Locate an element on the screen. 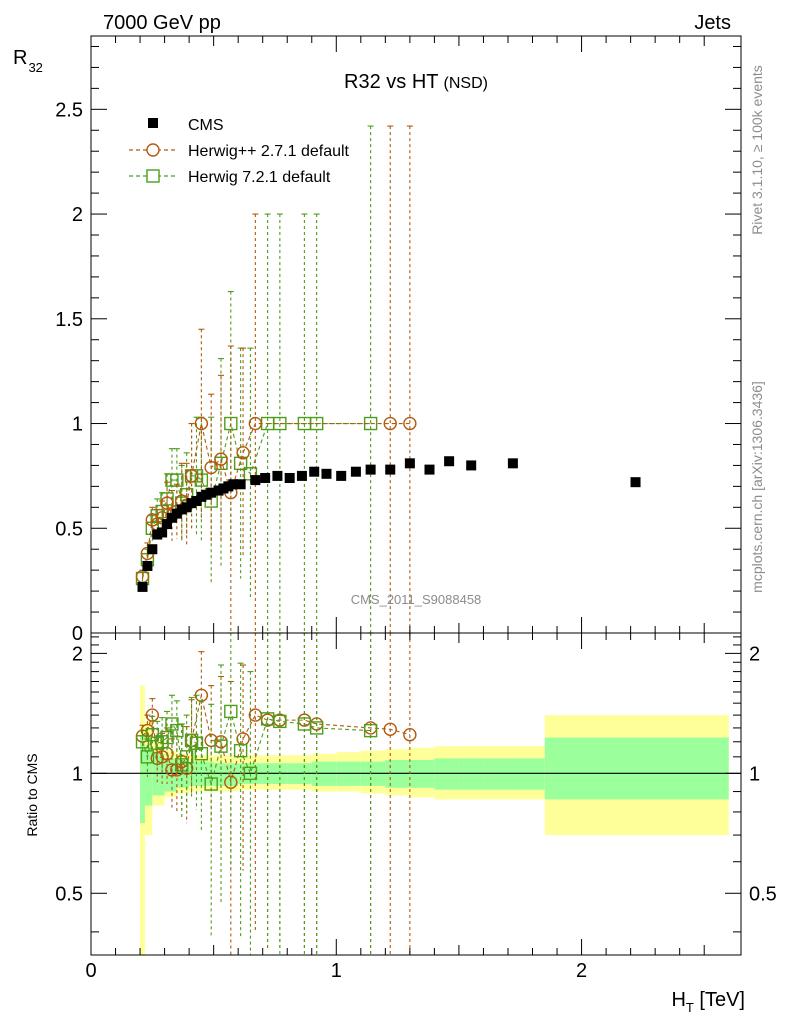 Image resolution: width=786 pixels, height=1024 pixels. x-axis-label: HT [TeV] is located at coordinates (708, 1002).